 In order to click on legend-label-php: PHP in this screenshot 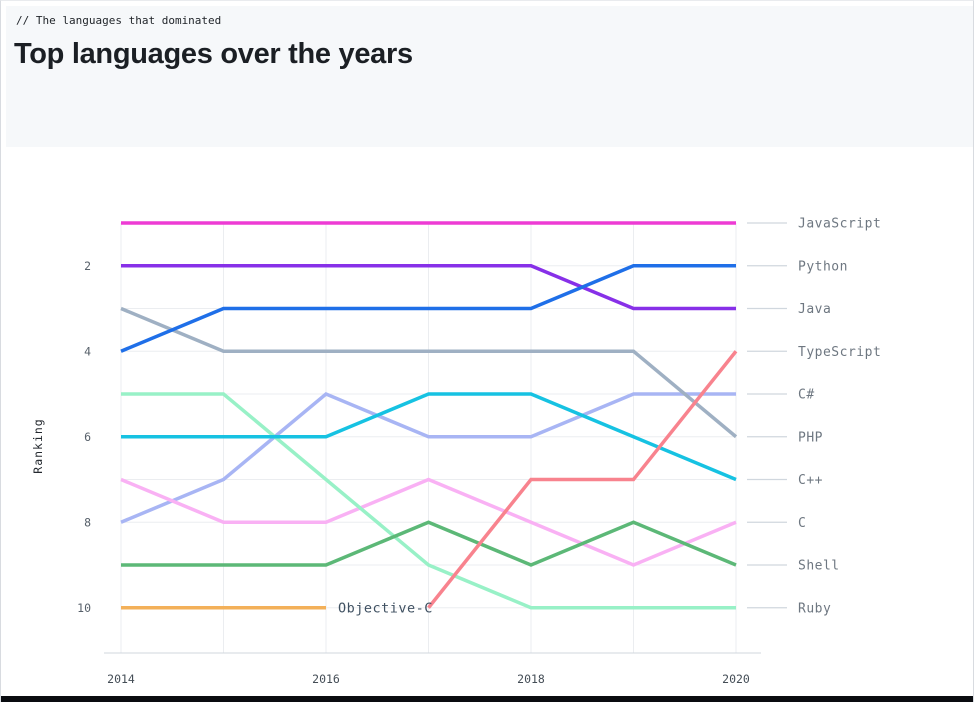, I will do `click(810, 437)`.